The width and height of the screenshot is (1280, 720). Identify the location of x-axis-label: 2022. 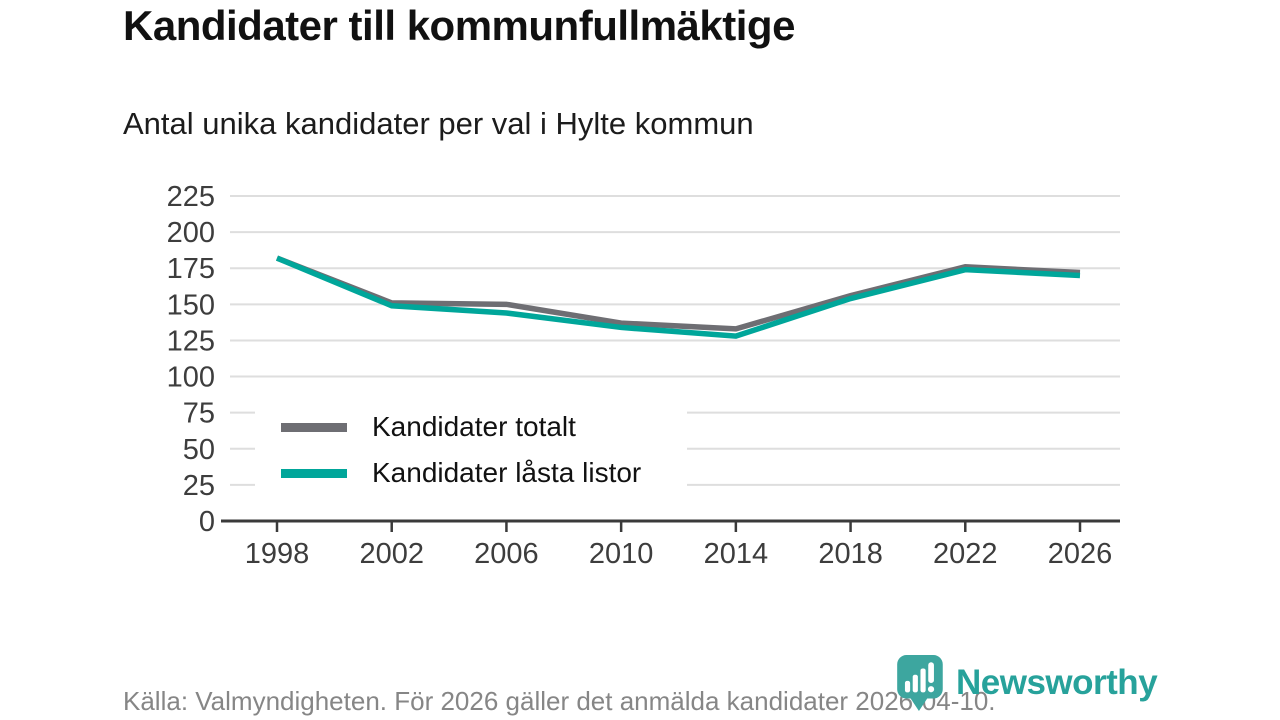
(965, 554).